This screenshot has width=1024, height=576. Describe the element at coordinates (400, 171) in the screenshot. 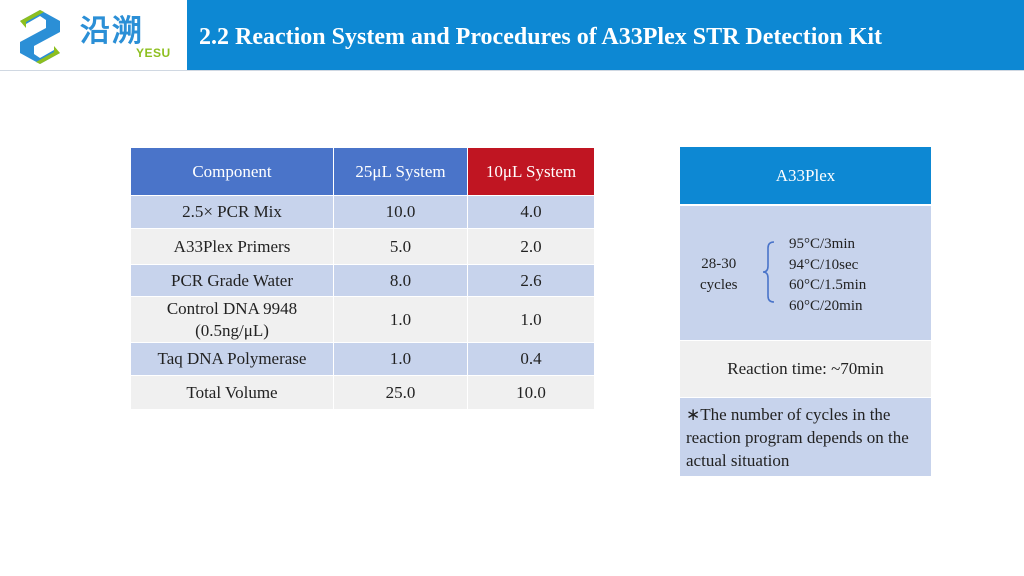

I see `column-header-25ul: 25μL System` at that location.